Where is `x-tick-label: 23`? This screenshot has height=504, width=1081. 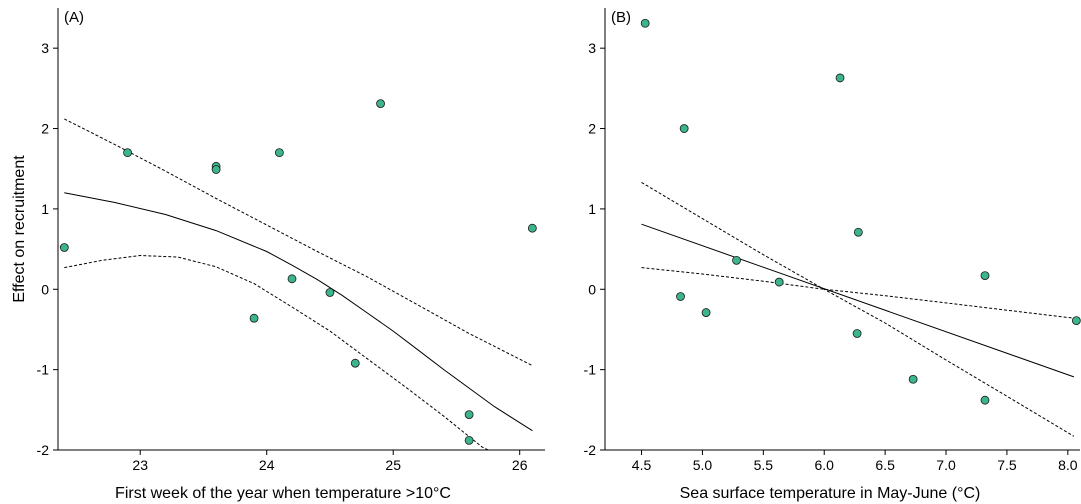 x-tick-label: 23 is located at coordinates (140, 465).